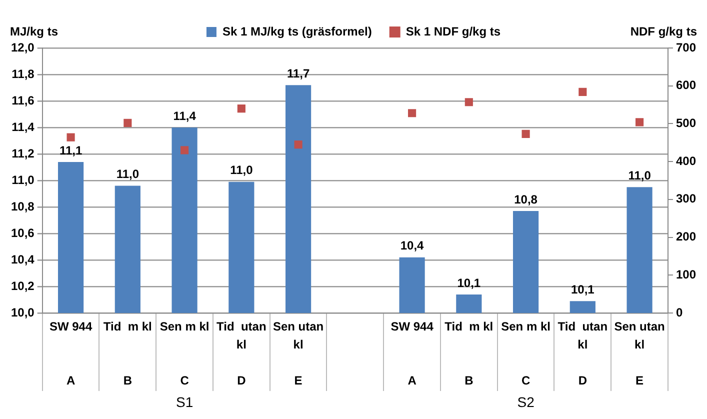 The width and height of the screenshot is (707, 419). Describe the element at coordinates (664, 31) in the screenshot. I see `y2-axis-title: NDF g/kg ts` at that location.